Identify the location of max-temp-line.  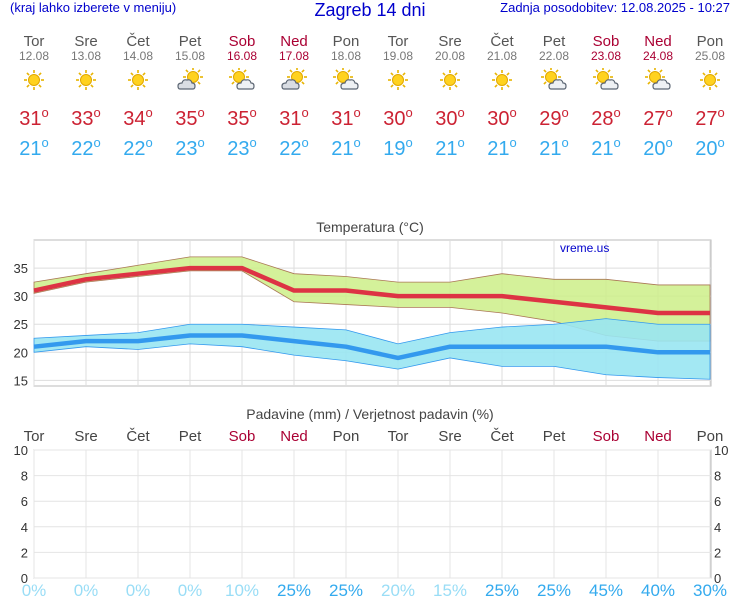
(371, 290).